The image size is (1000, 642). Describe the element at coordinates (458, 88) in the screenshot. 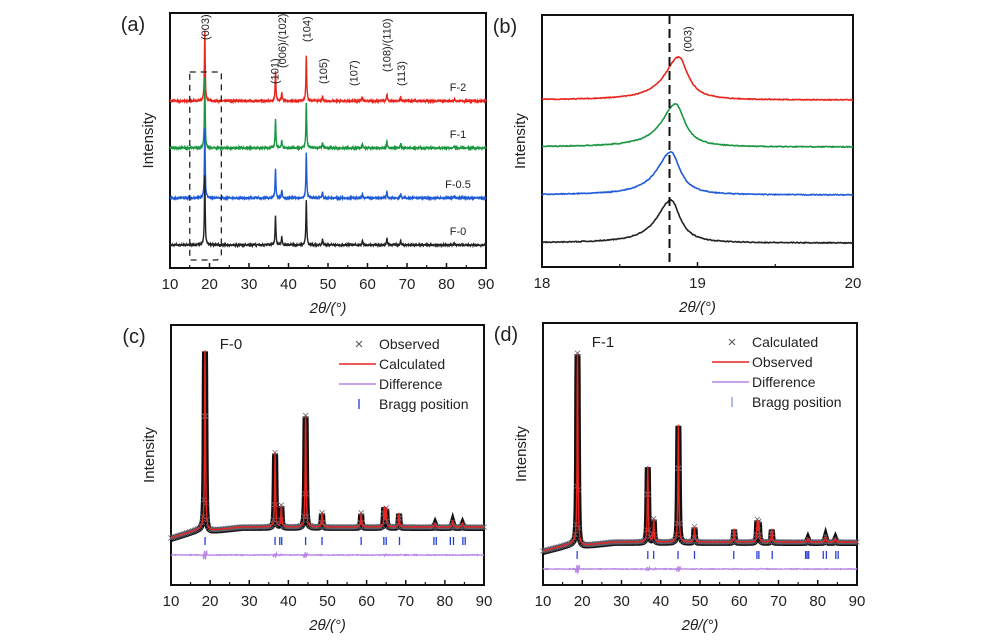

I see `series-label: F-2` at that location.